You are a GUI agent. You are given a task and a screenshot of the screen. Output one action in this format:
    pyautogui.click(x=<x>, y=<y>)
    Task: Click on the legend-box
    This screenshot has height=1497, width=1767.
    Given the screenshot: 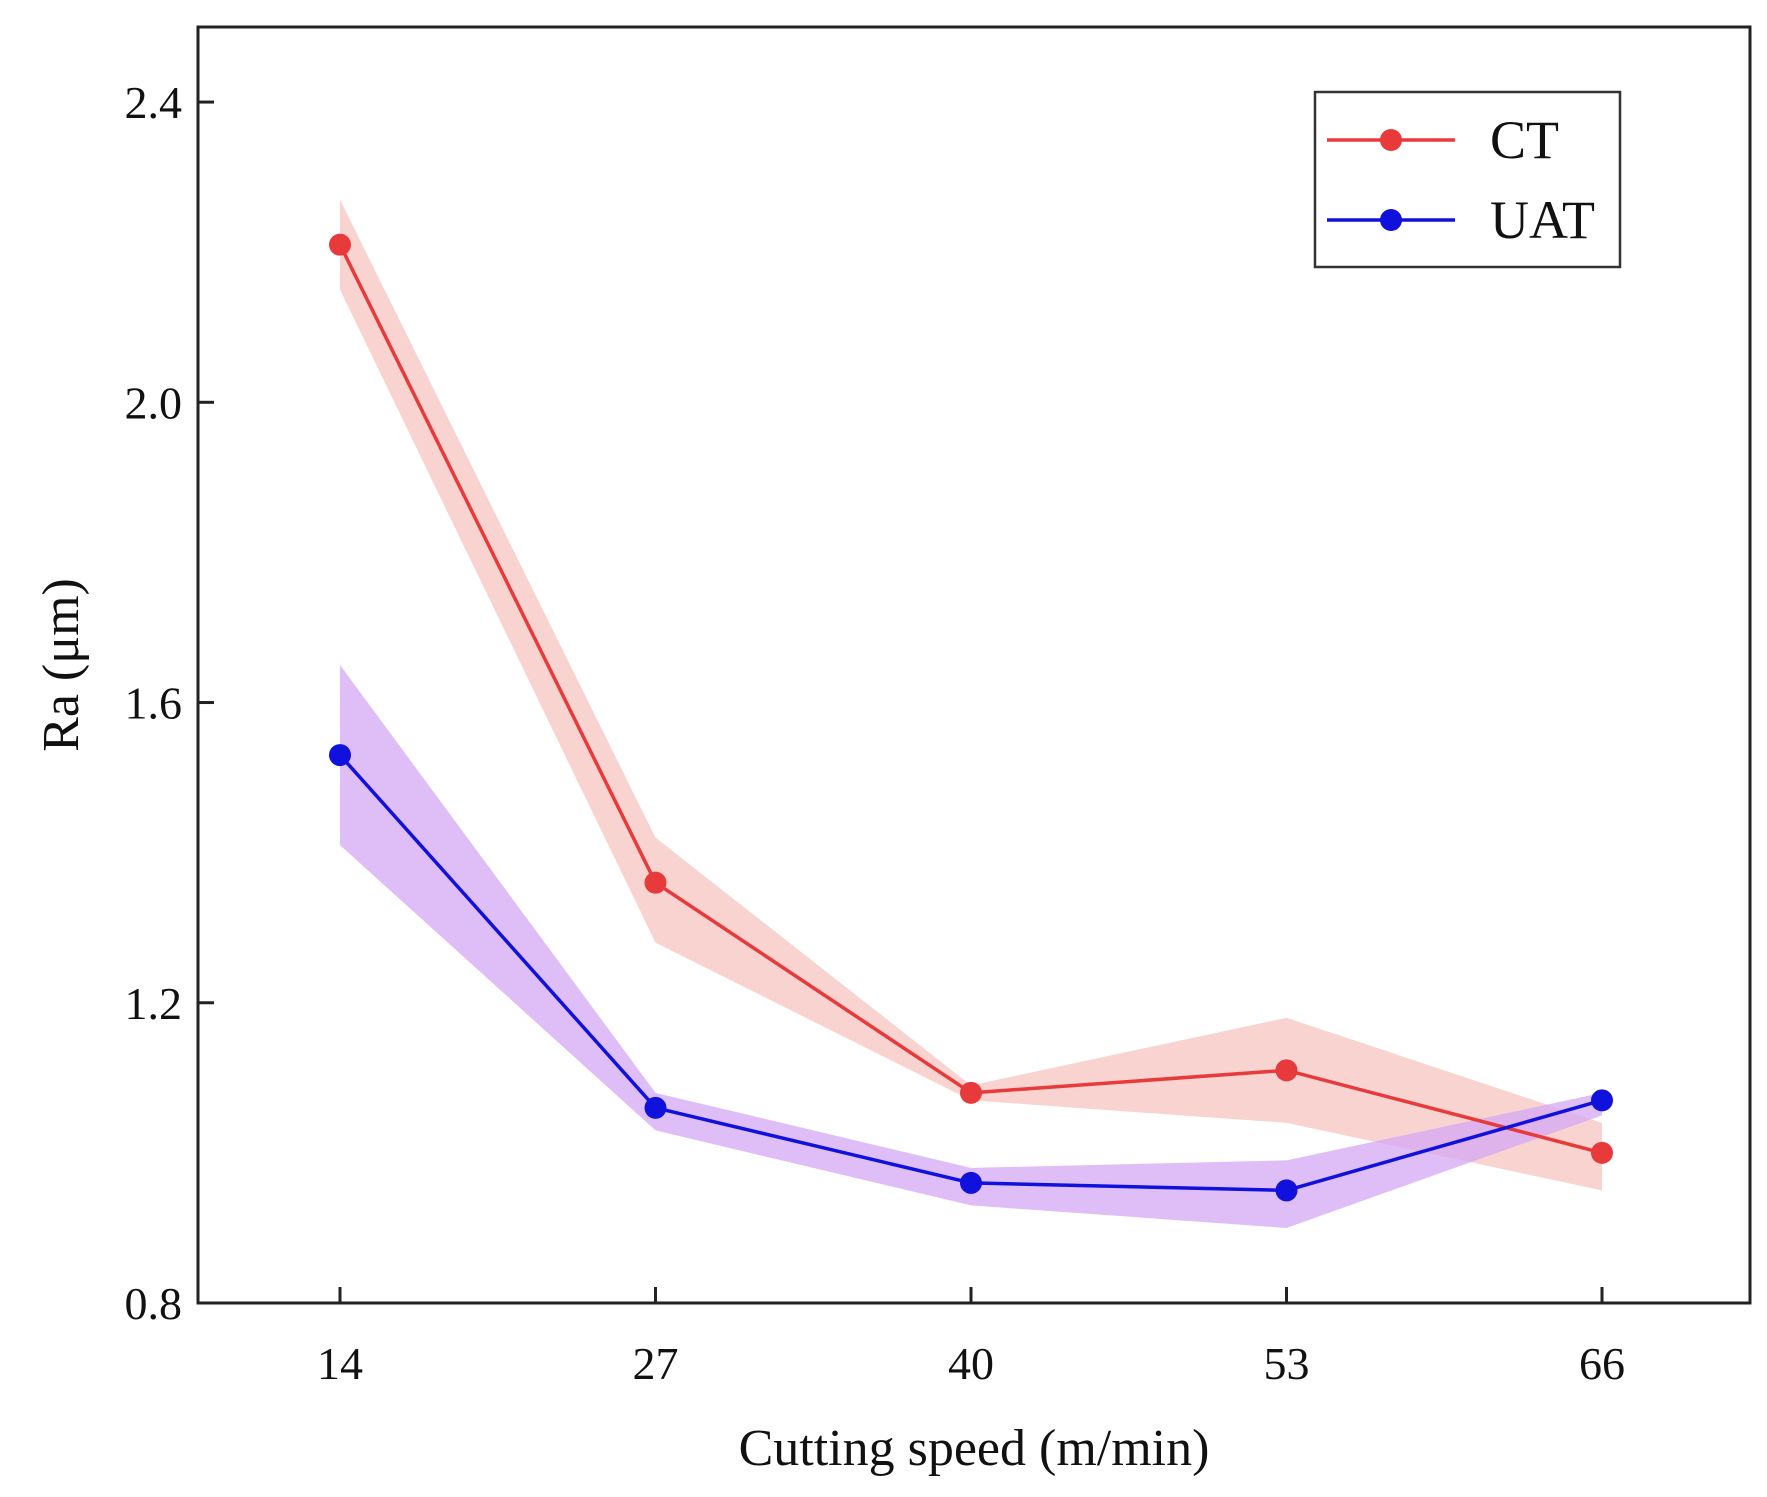 What is the action you would take?
    pyautogui.click(x=1467, y=179)
    